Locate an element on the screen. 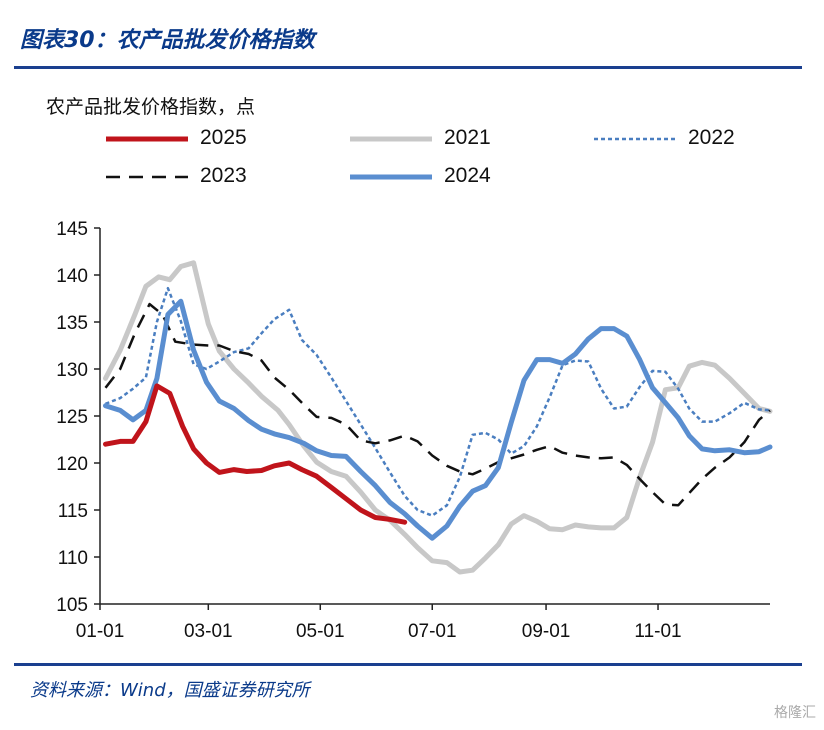 The width and height of the screenshot is (824, 730). y-tick-label: 105 is located at coordinates (72, 605).